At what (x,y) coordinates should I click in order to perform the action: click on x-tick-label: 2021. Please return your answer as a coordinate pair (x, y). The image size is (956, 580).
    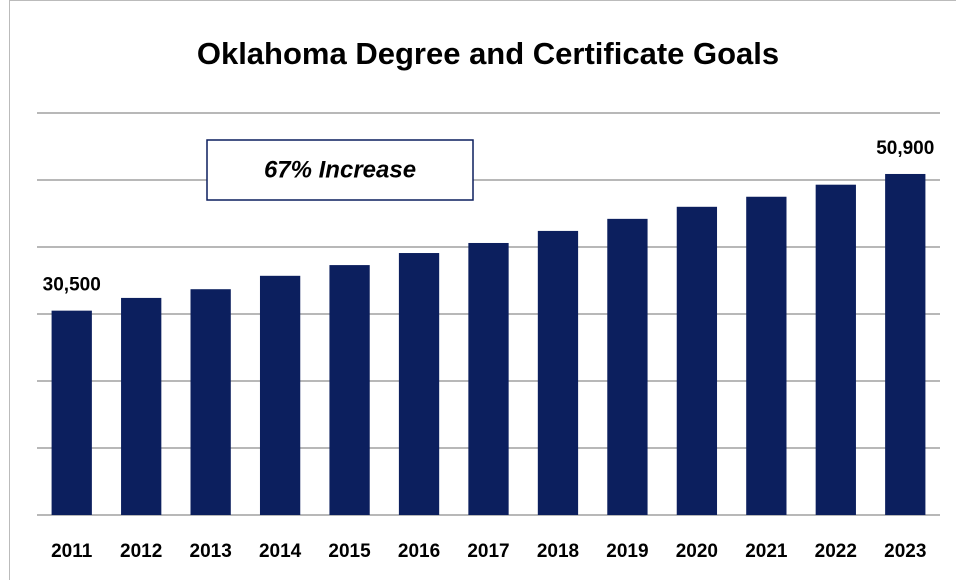
    Looking at the image, I should click on (766, 551).